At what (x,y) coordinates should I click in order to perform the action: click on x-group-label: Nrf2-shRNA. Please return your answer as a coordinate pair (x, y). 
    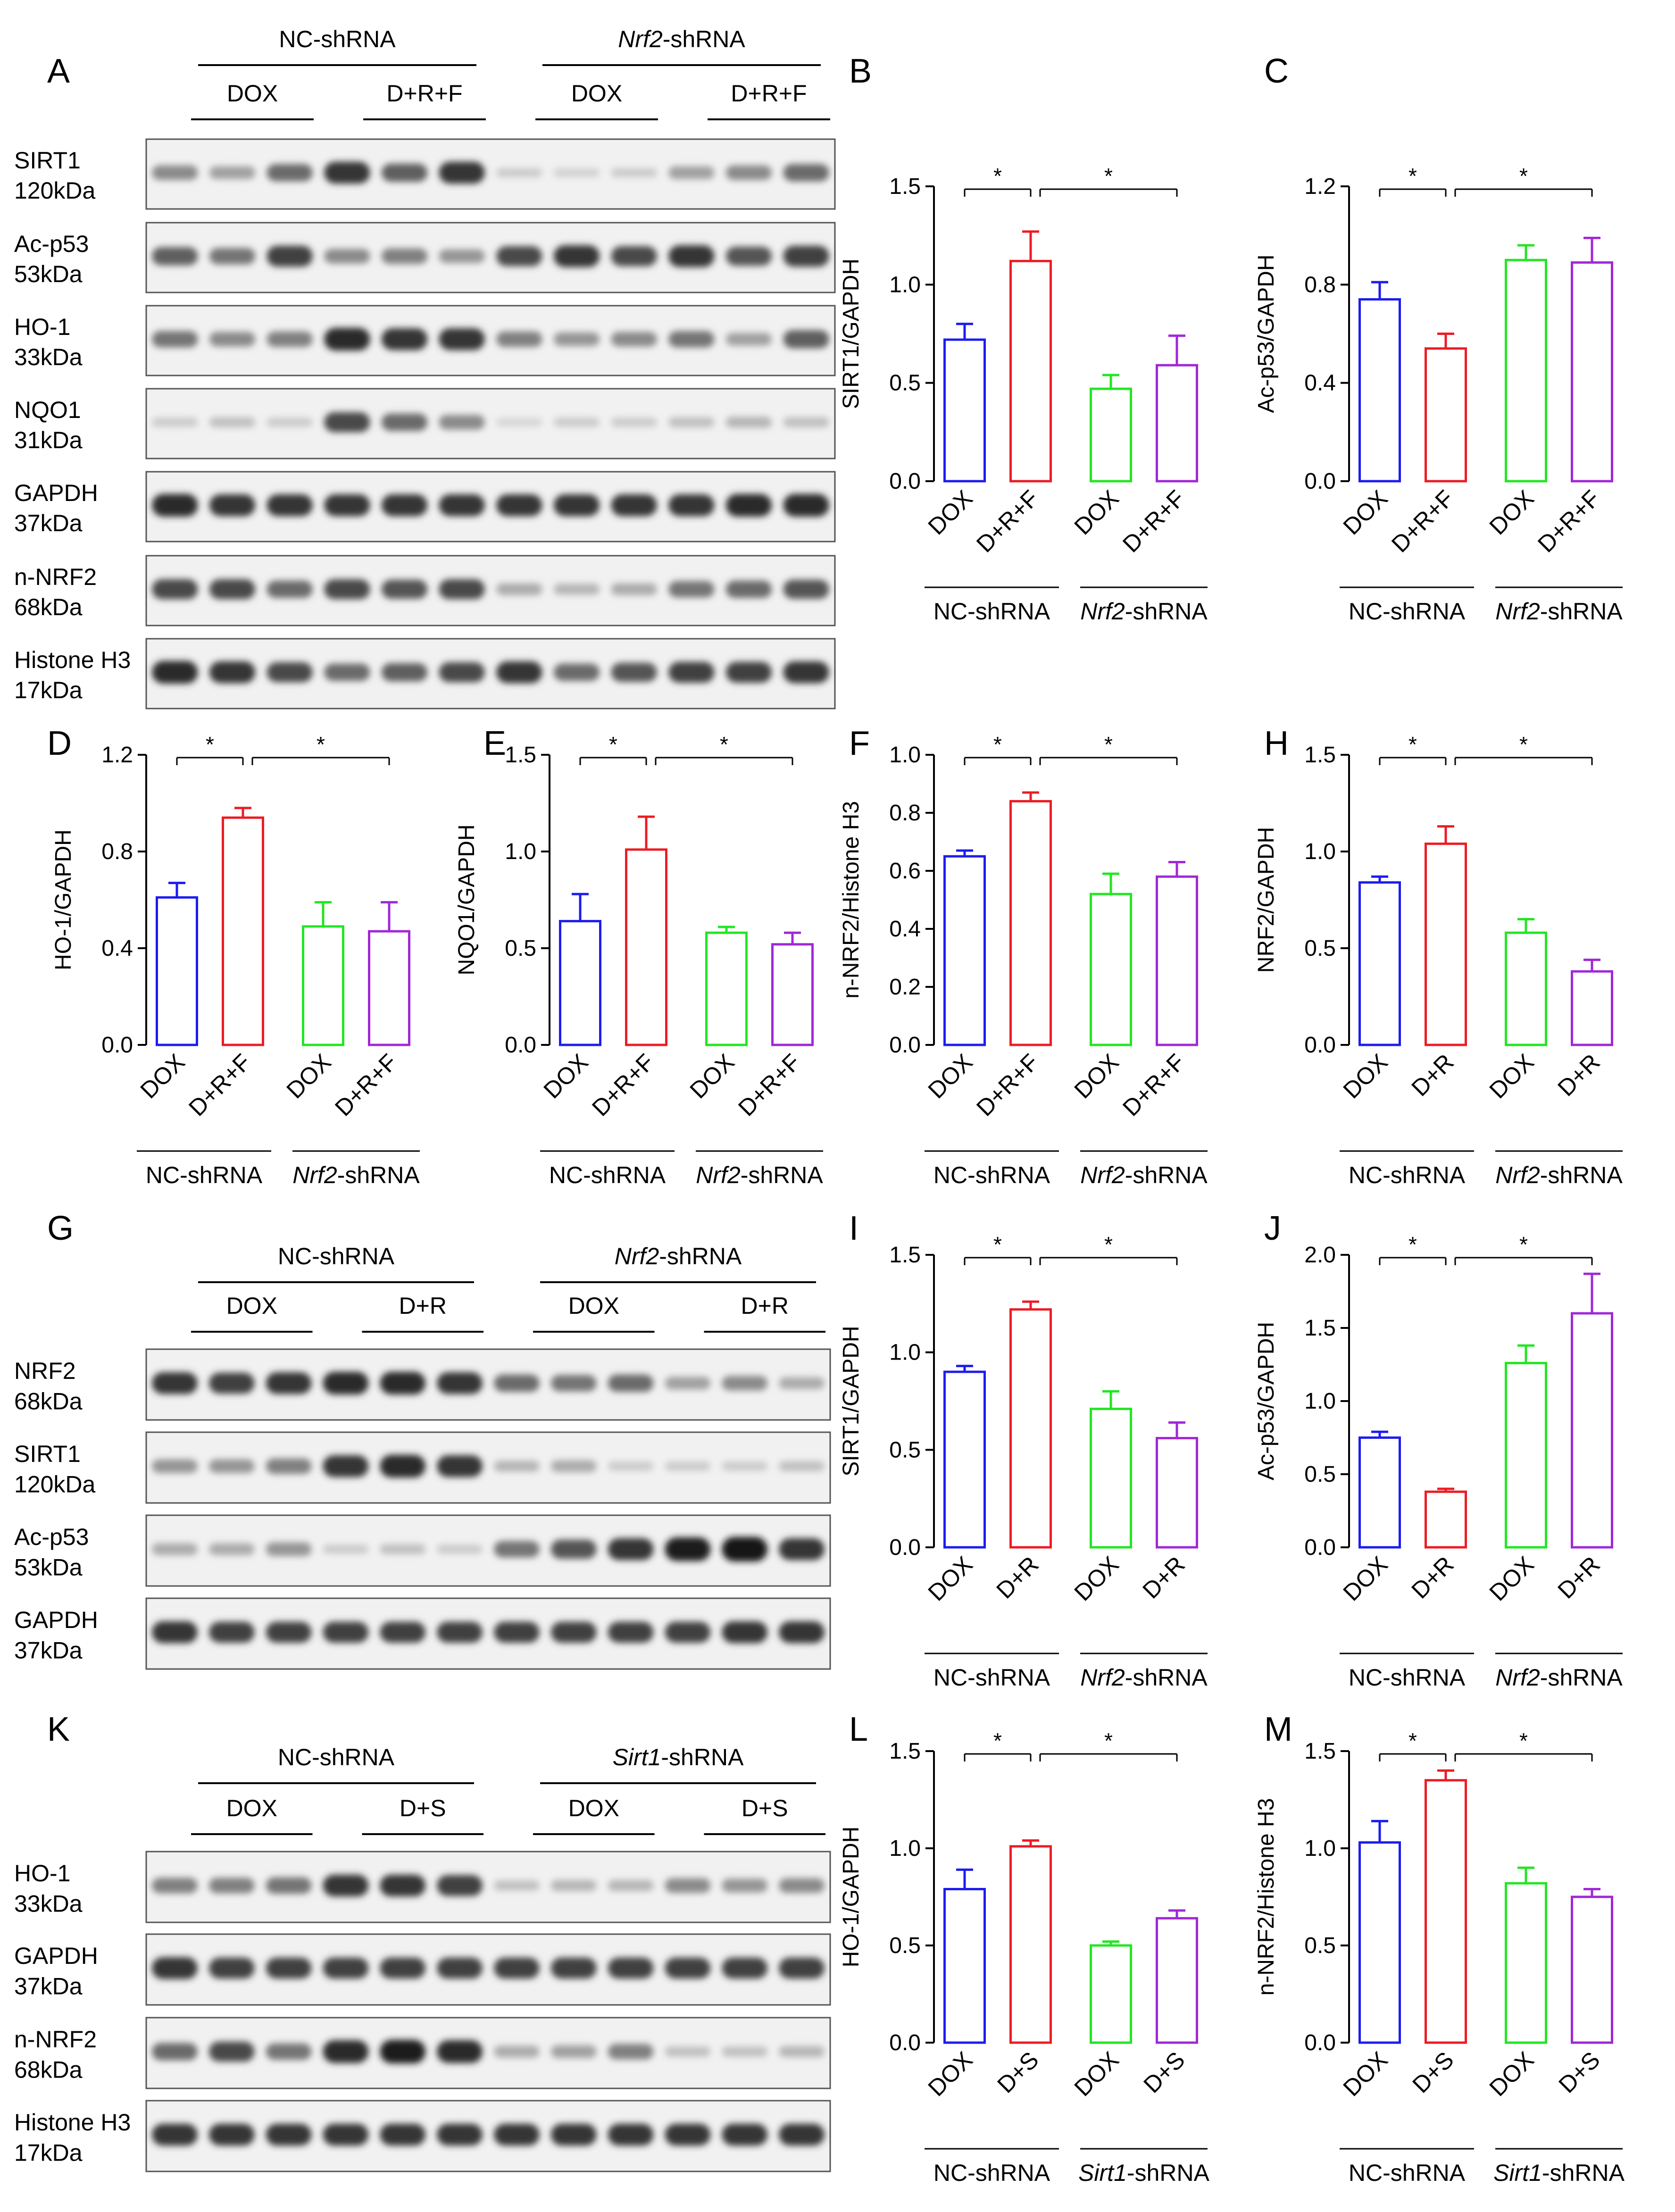
    Looking at the image, I should click on (1559, 1677).